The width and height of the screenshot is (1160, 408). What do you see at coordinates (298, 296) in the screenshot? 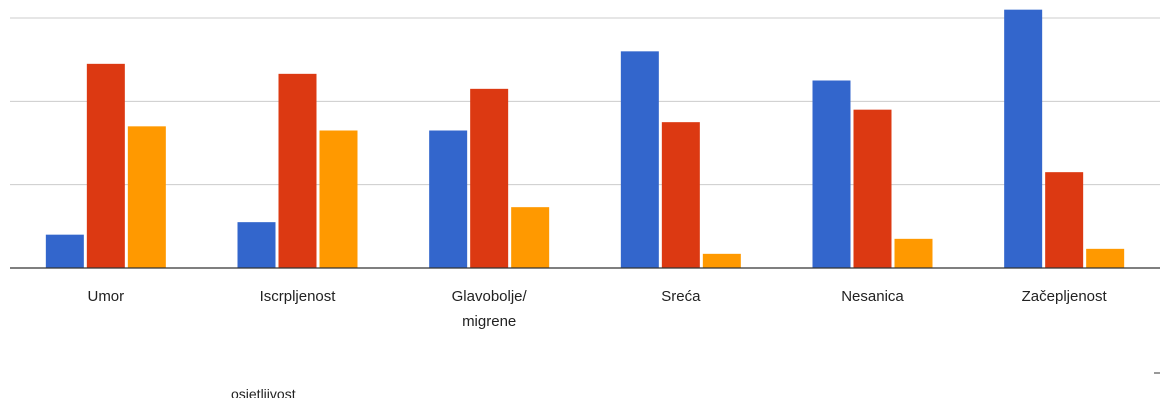
I see `x-tick-label: Iscrpljenost` at bounding box center [298, 296].